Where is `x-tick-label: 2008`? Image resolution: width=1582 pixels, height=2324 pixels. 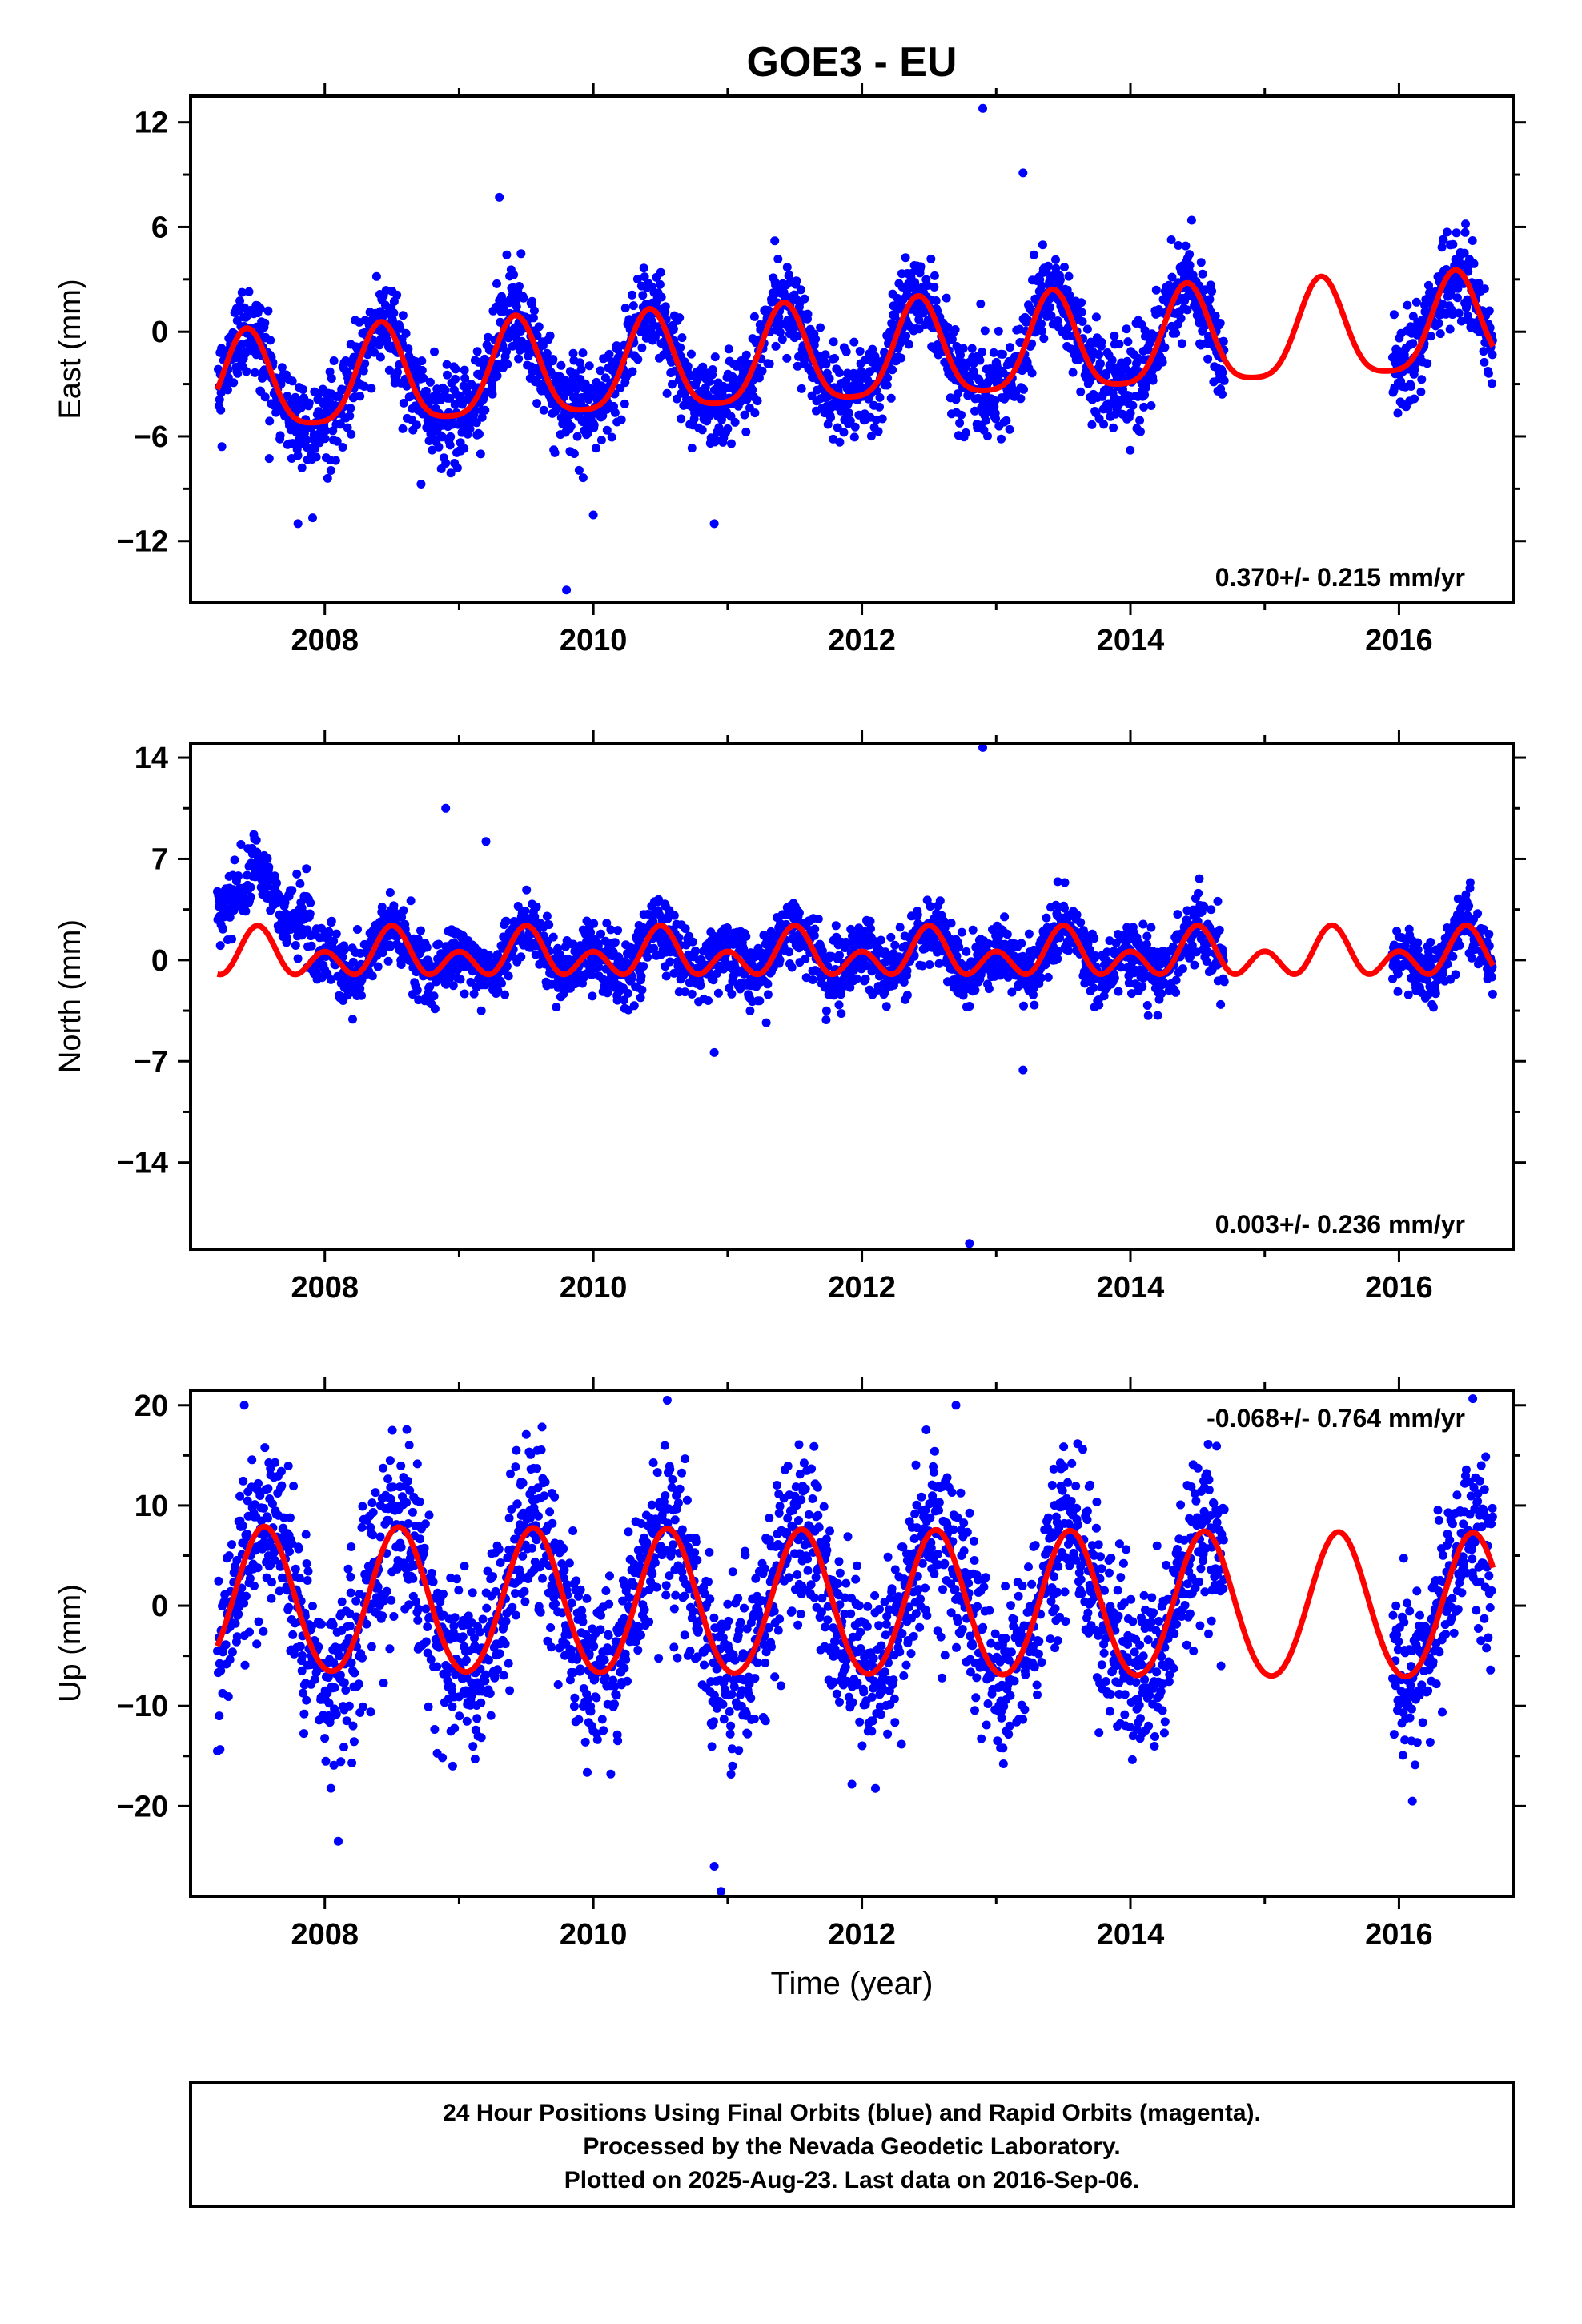
x-tick-label: 2008 is located at coordinates (325, 640).